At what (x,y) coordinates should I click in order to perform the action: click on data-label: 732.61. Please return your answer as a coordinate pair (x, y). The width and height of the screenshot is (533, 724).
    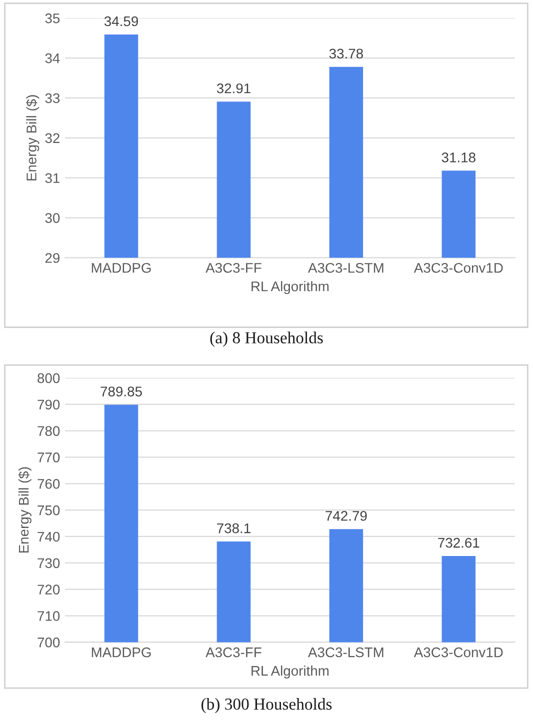
    Looking at the image, I should click on (459, 543).